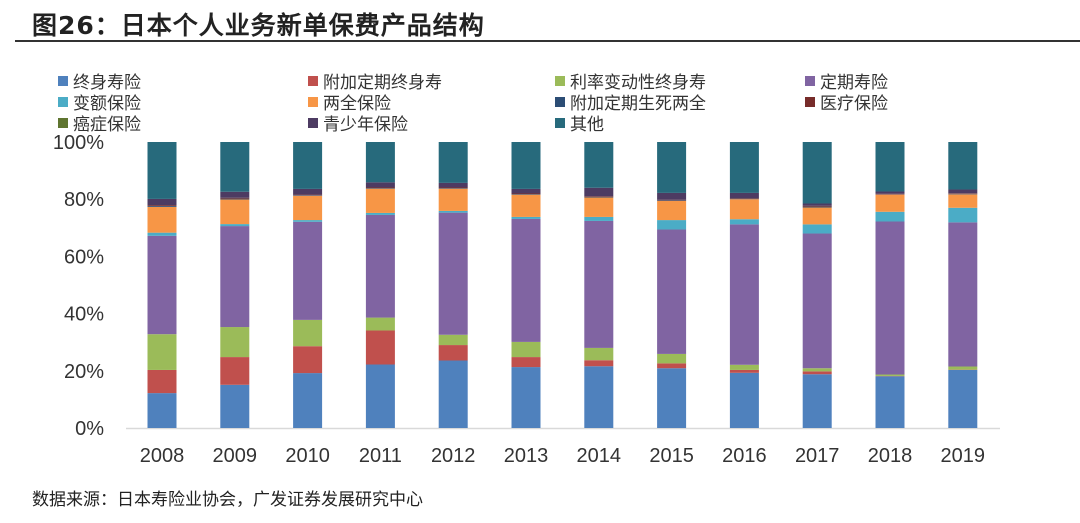 This screenshot has height=523, width=1080. What do you see at coordinates (671, 456) in the screenshot?
I see `x-tick-label: 2015` at bounding box center [671, 456].